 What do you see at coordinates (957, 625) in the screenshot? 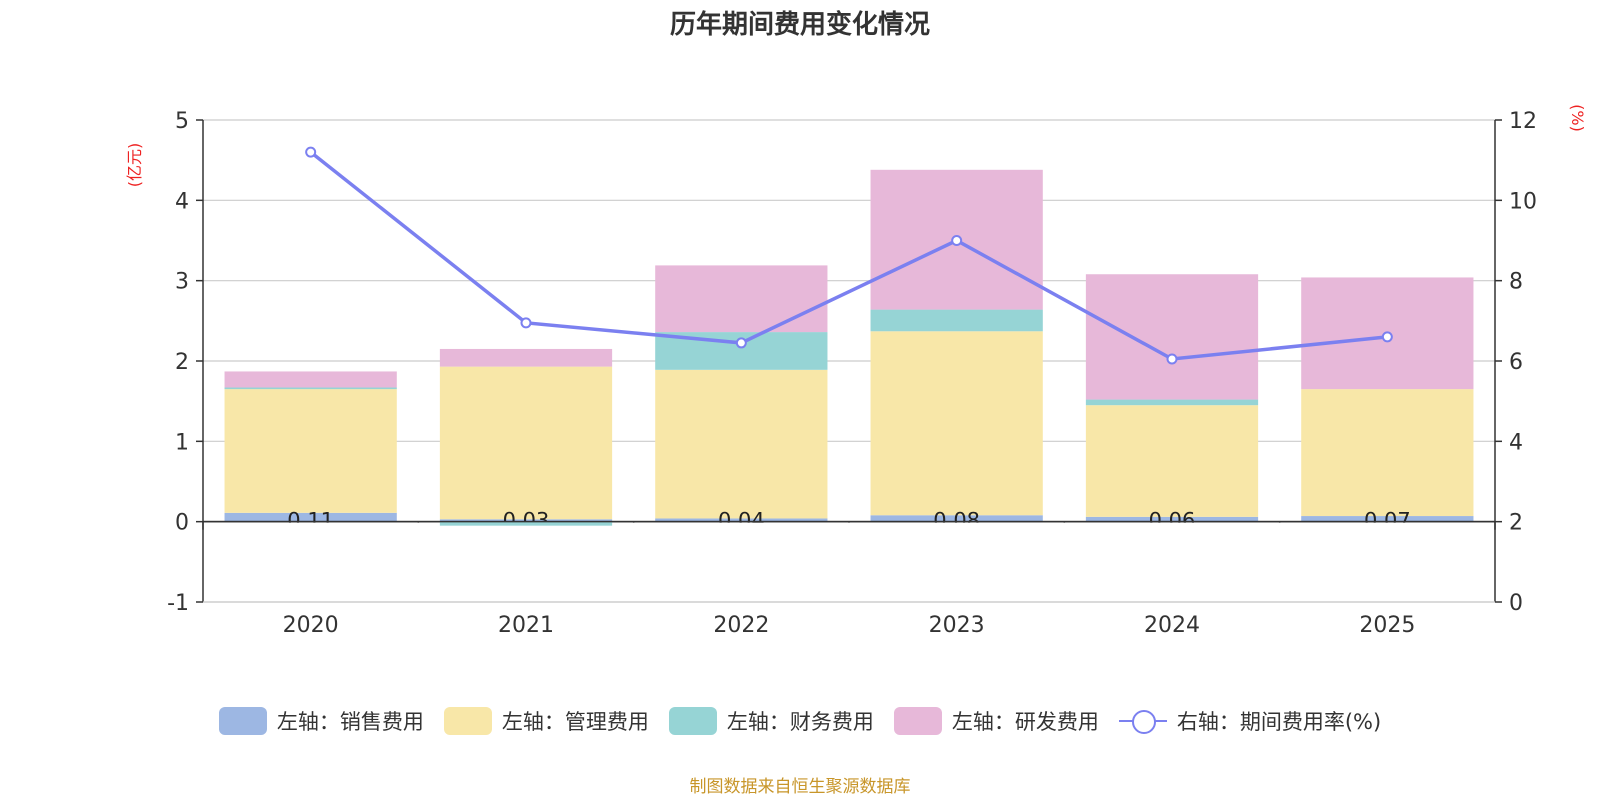
I see `x-tick-label: 2023` at bounding box center [957, 625].